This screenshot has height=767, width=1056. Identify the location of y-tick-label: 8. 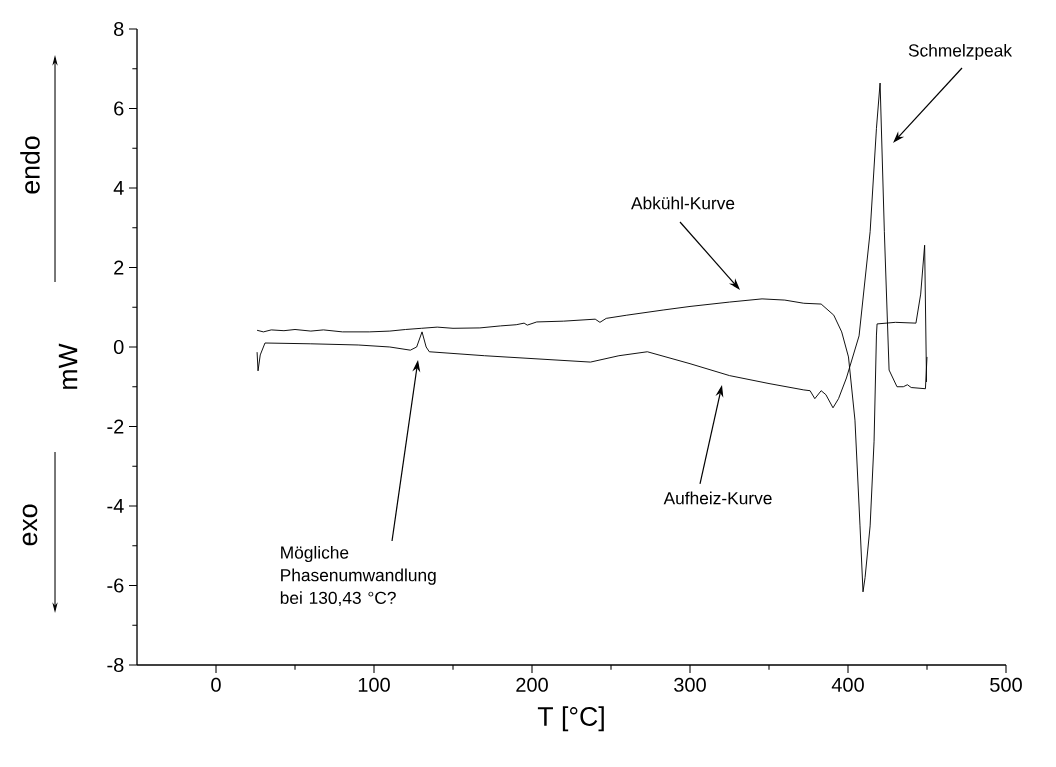
(119, 29).